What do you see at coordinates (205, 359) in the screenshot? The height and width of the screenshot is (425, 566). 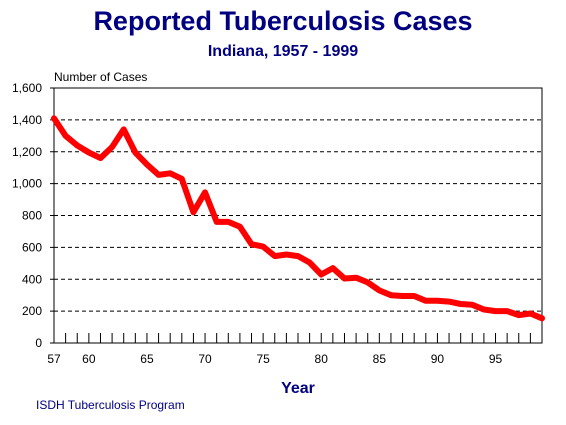 I see `x-tick-label-1970: 70` at bounding box center [205, 359].